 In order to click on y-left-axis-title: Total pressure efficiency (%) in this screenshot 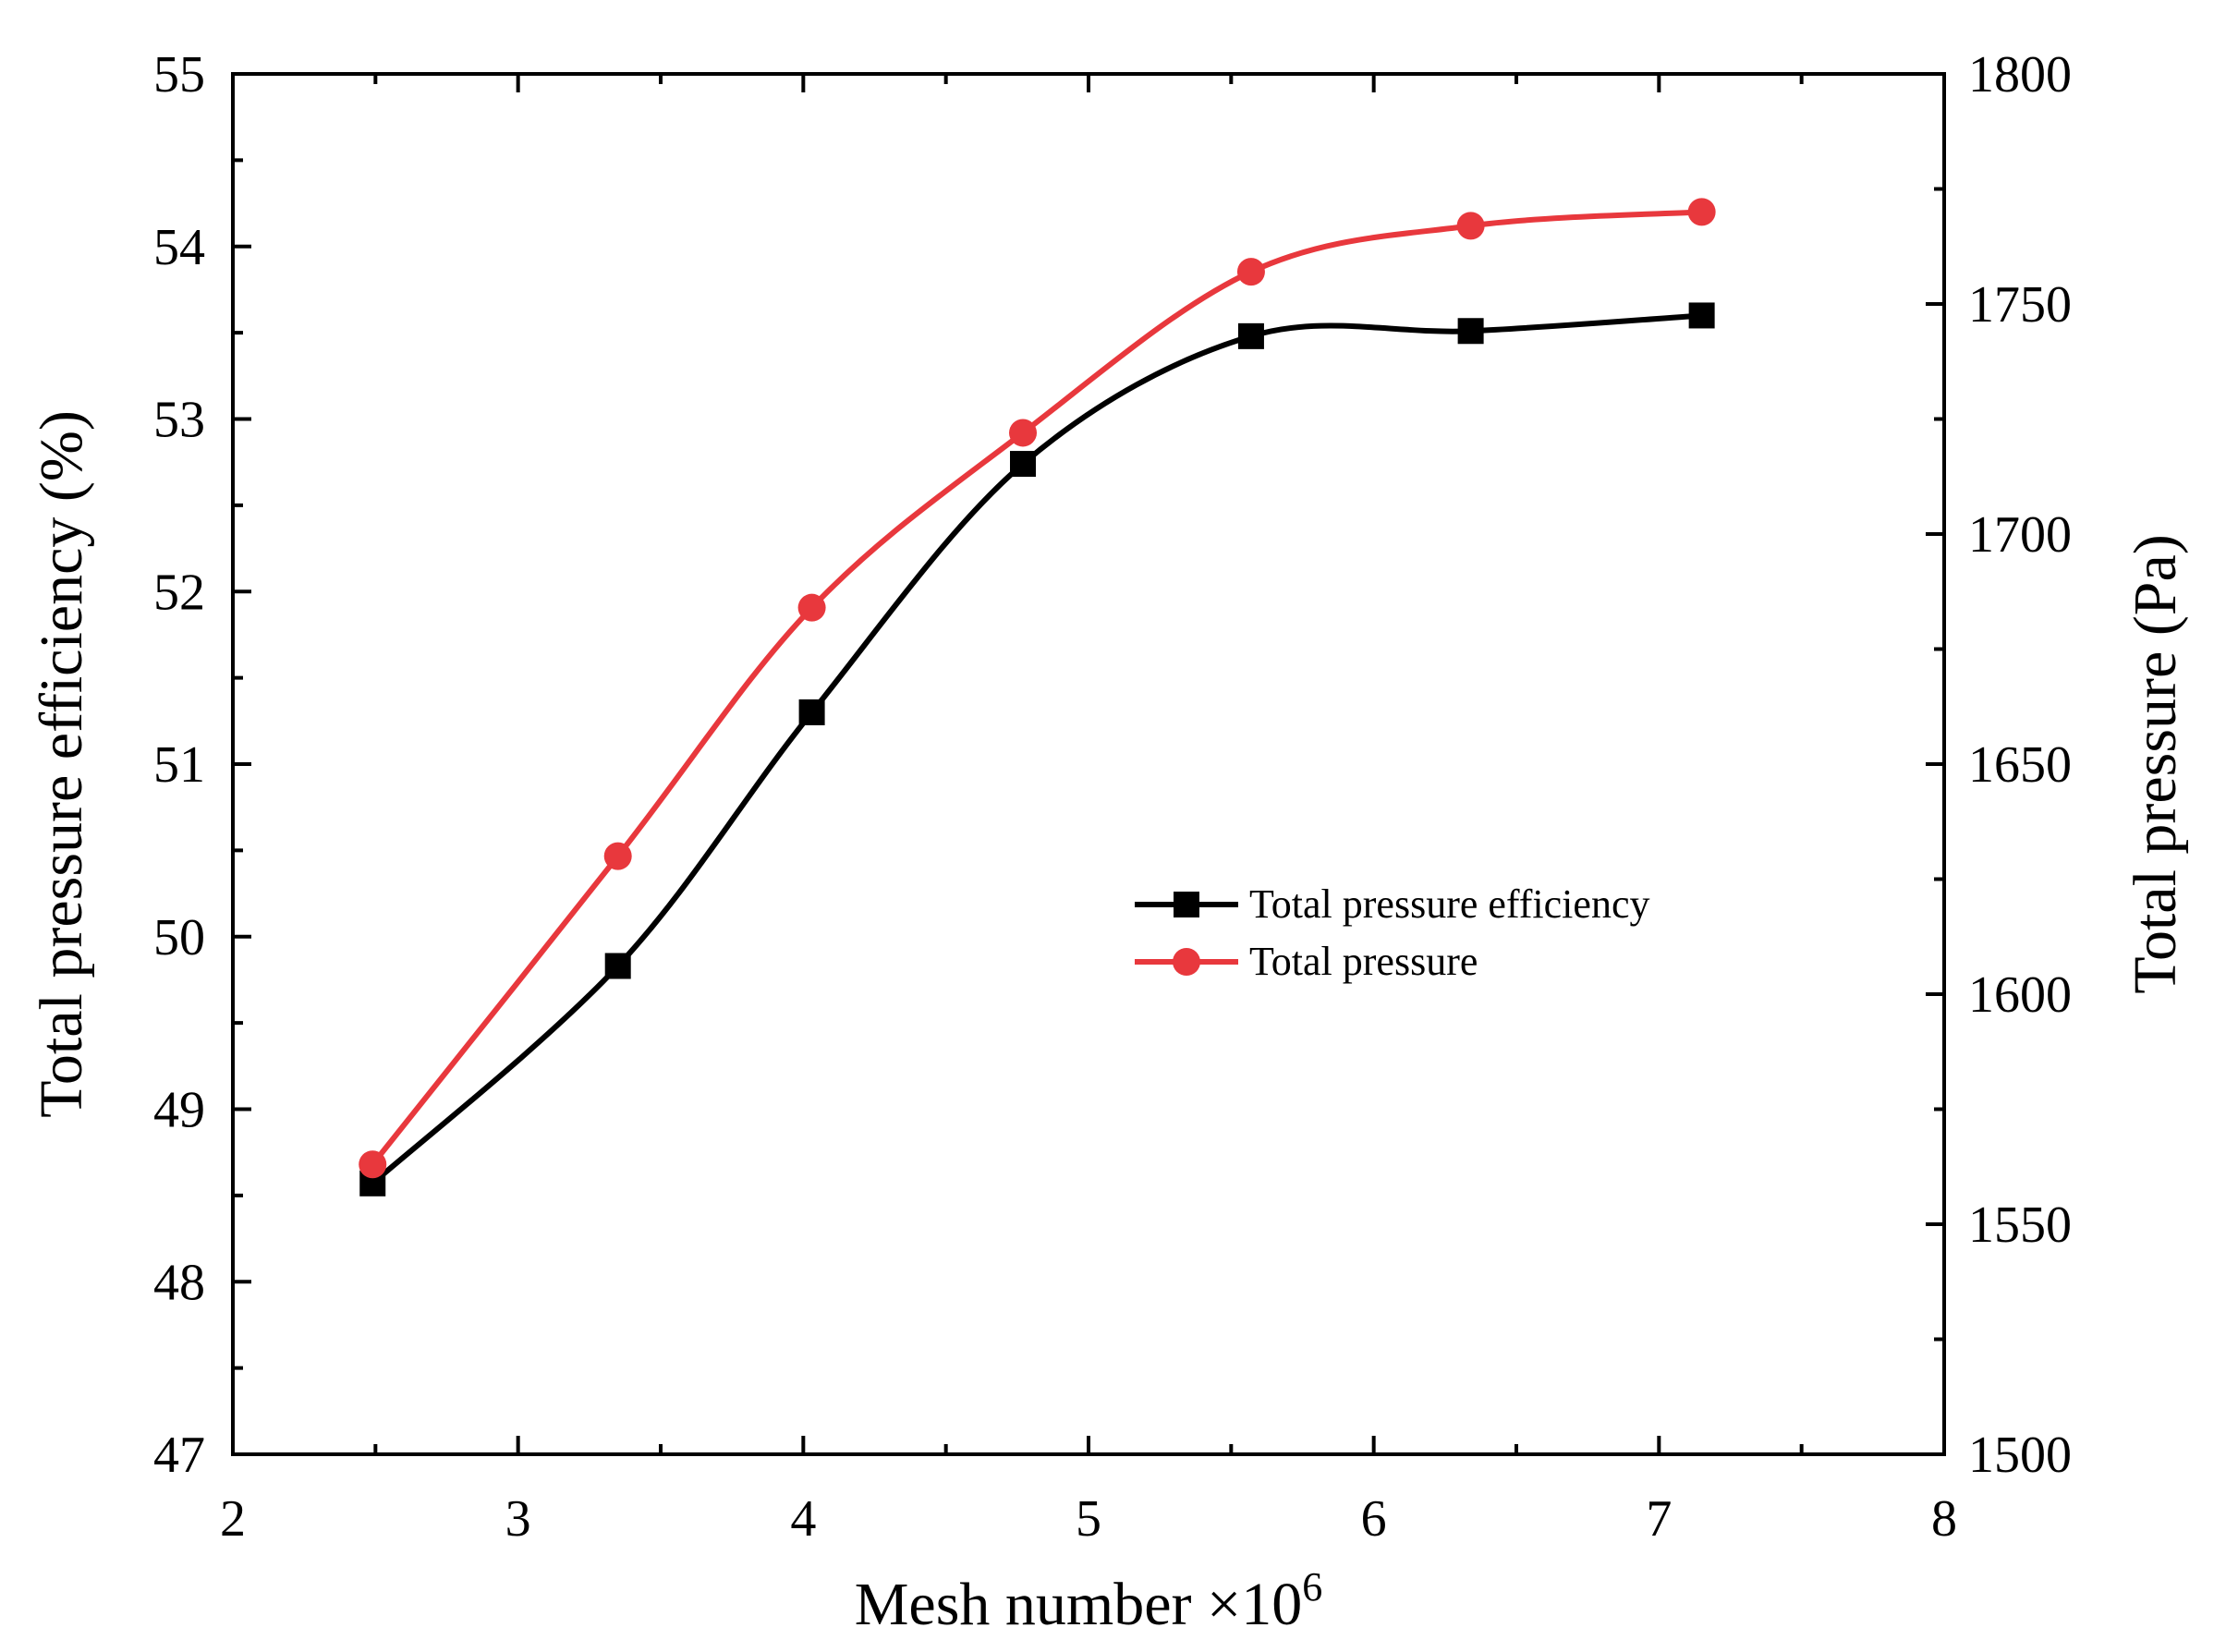, I will do `click(61, 764)`.